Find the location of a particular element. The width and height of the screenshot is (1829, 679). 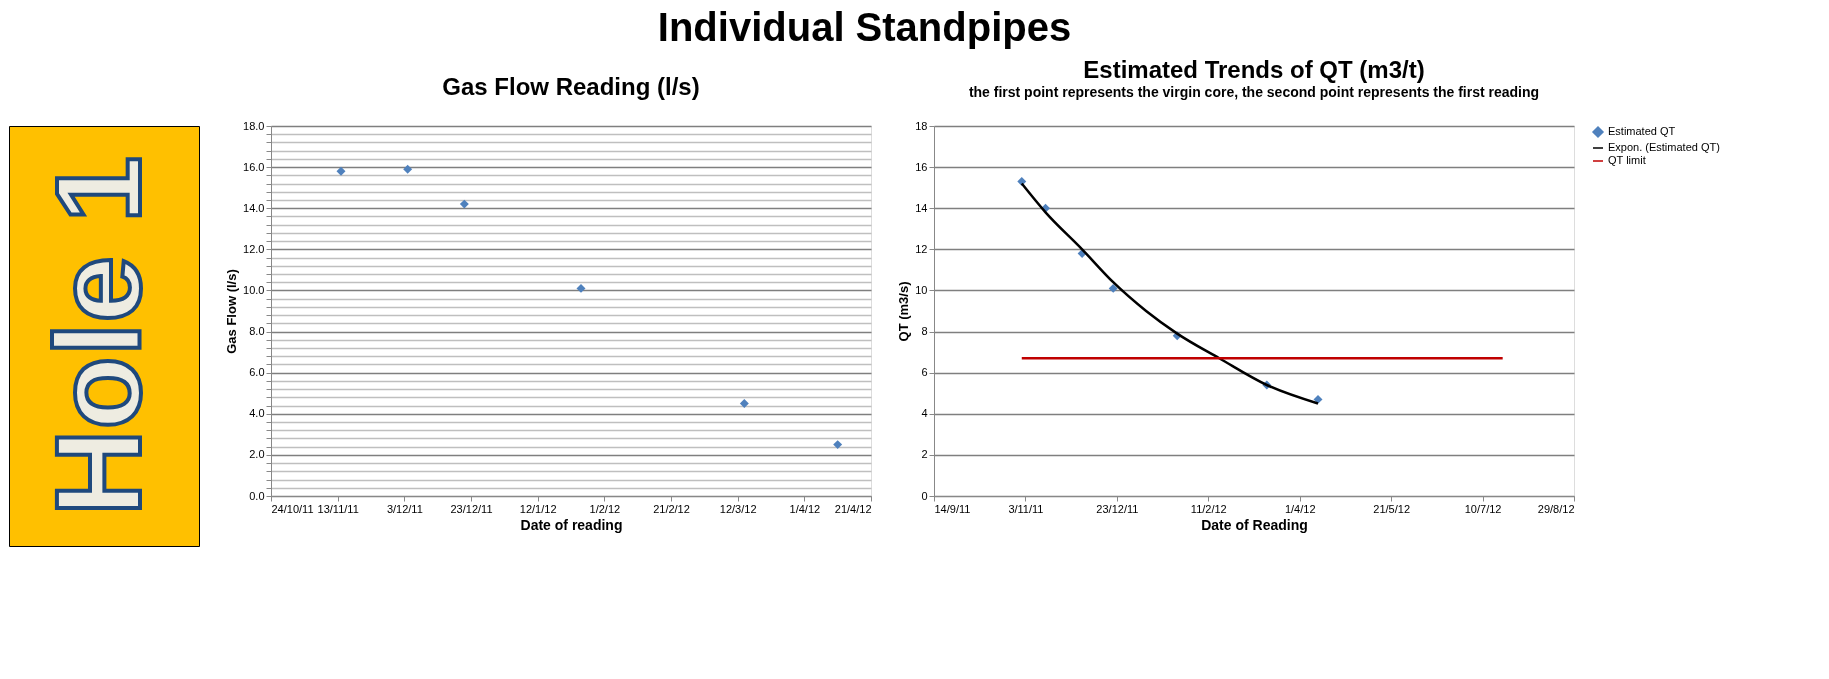

x-tick-label: 24/10/11 is located at coordinates (292, 508).